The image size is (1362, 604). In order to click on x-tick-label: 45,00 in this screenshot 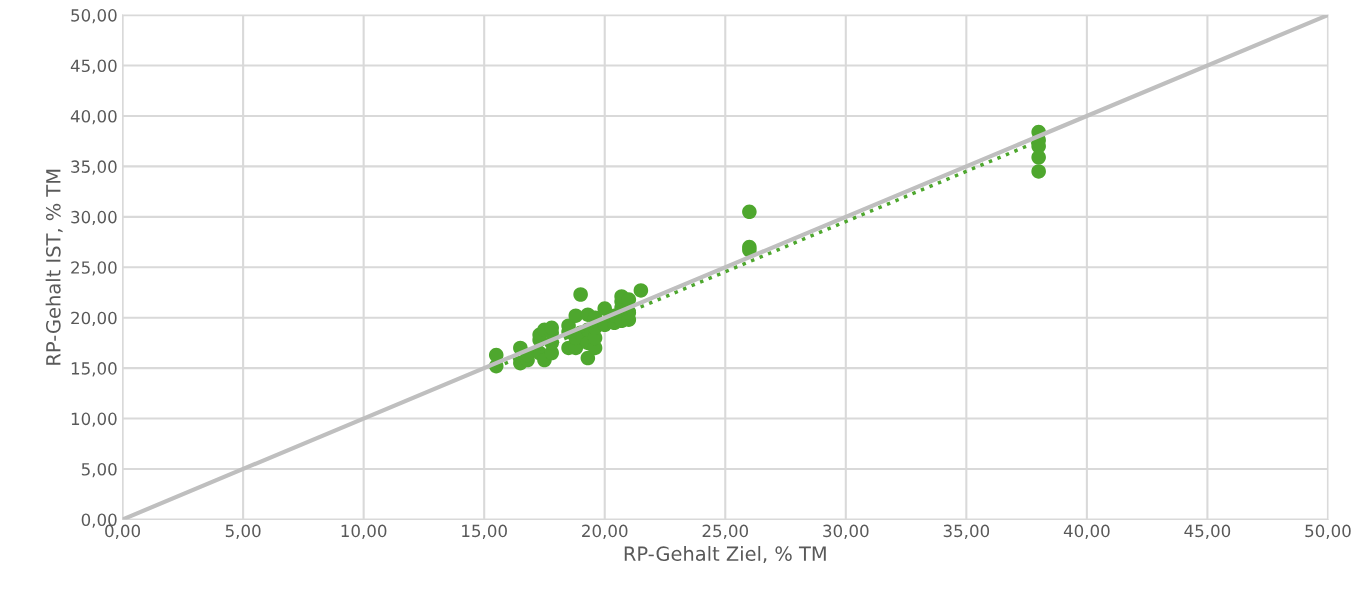, I will do `click(1207, 531)`.